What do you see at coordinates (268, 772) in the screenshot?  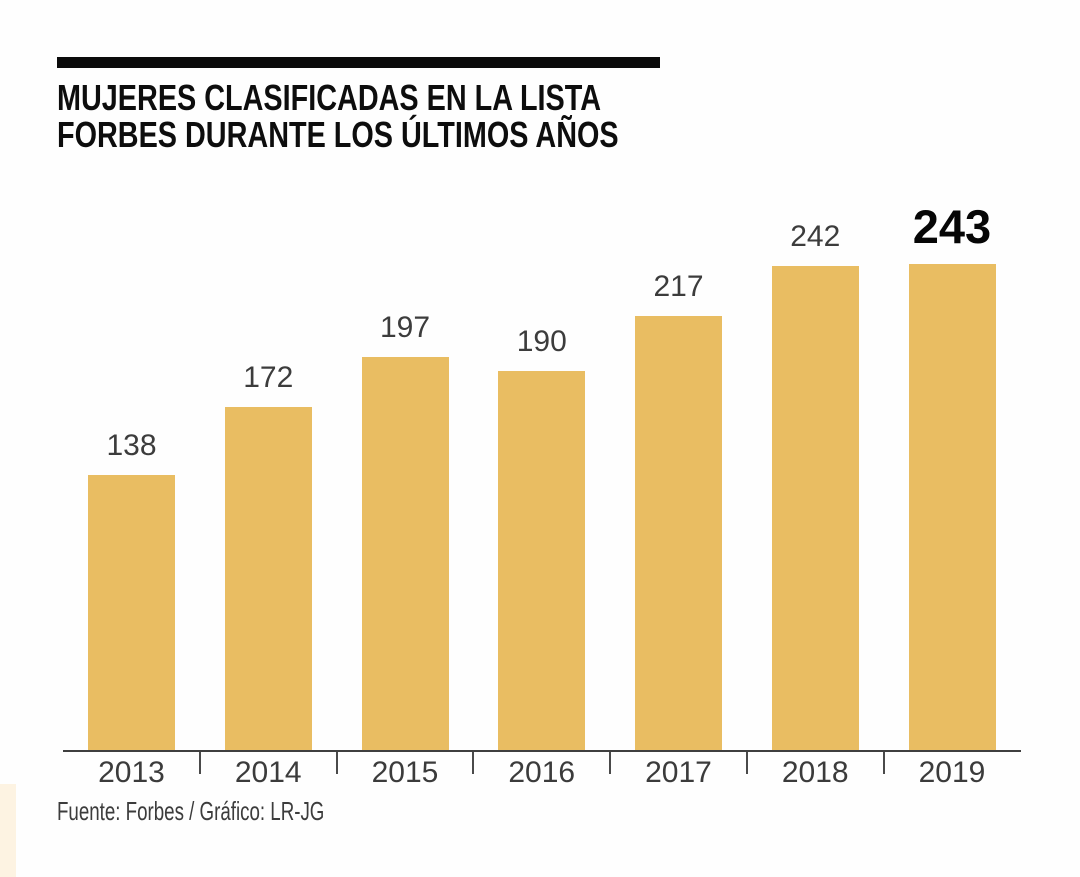 I see `x-tick-label-2014: 2014` at bounding box center [268, 772].